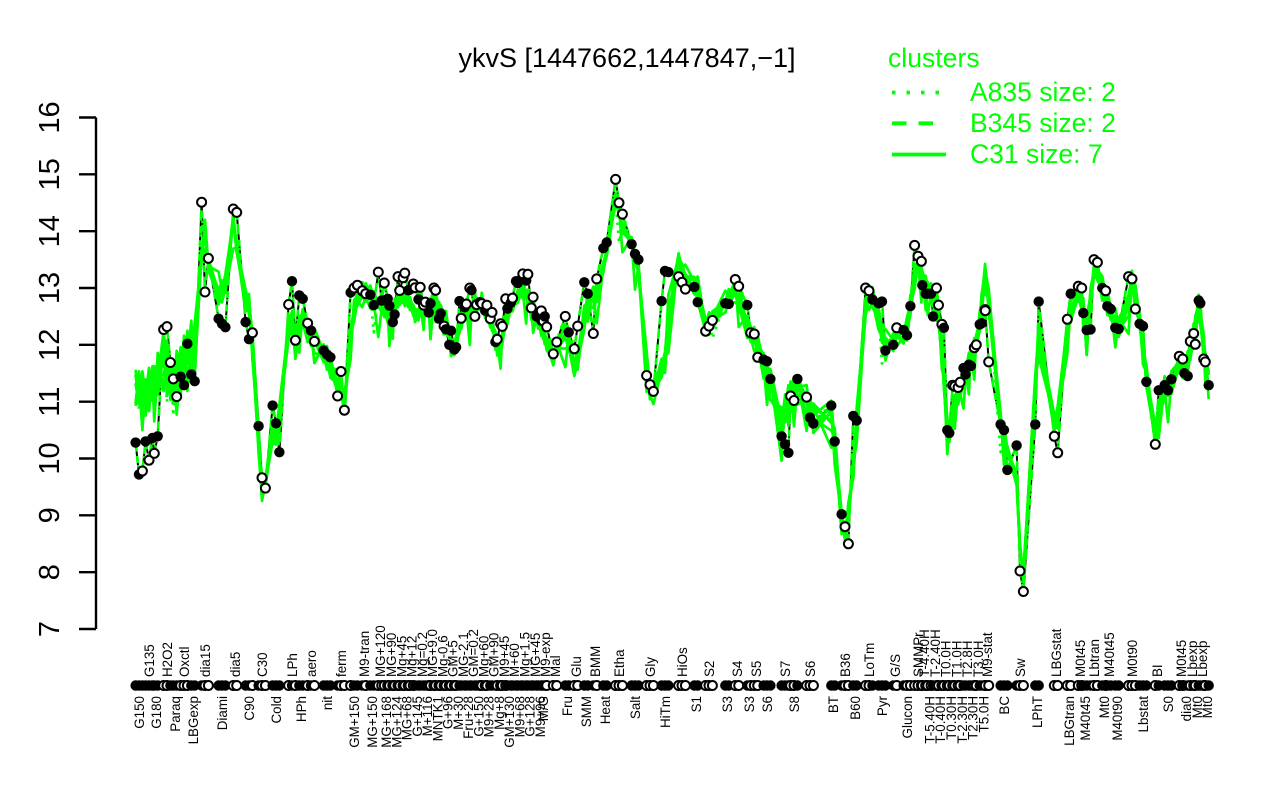  I want to click on svg-text: 8, so click(50, 572).